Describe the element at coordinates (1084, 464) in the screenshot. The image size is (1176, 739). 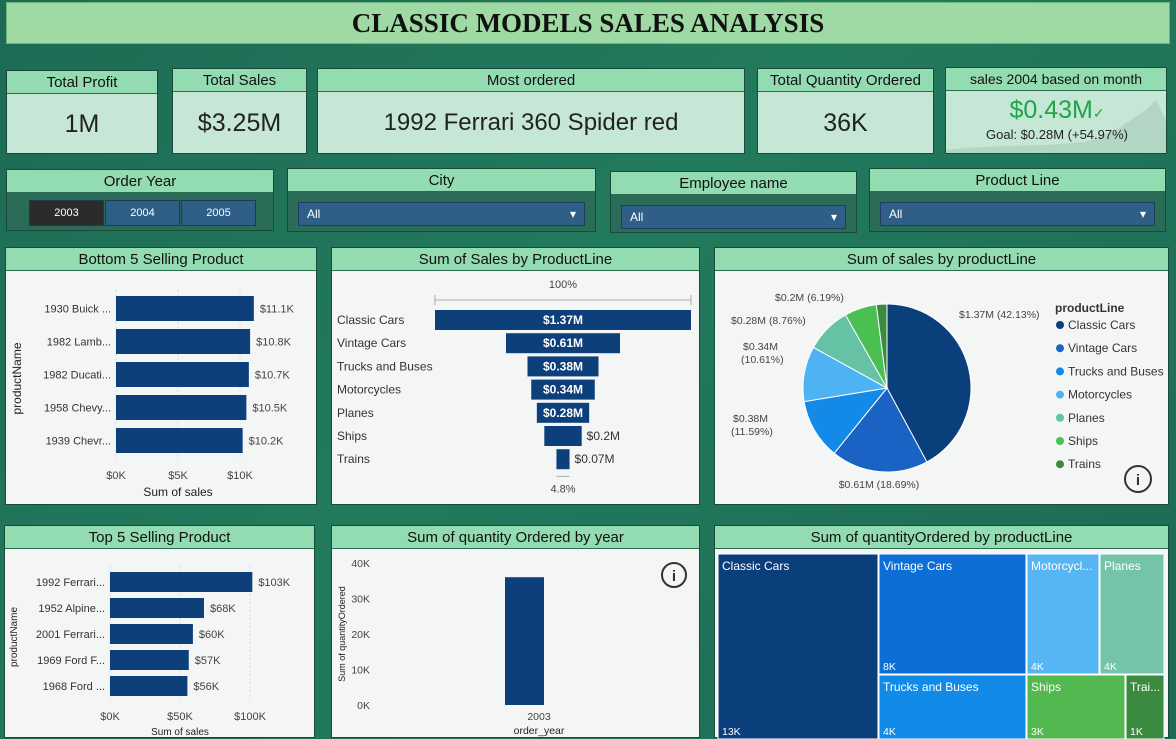
I see `legend-label: Trains` at that location.